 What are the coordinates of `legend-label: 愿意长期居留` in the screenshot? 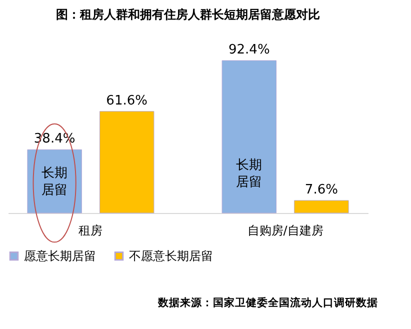 It's located at (60, 256).